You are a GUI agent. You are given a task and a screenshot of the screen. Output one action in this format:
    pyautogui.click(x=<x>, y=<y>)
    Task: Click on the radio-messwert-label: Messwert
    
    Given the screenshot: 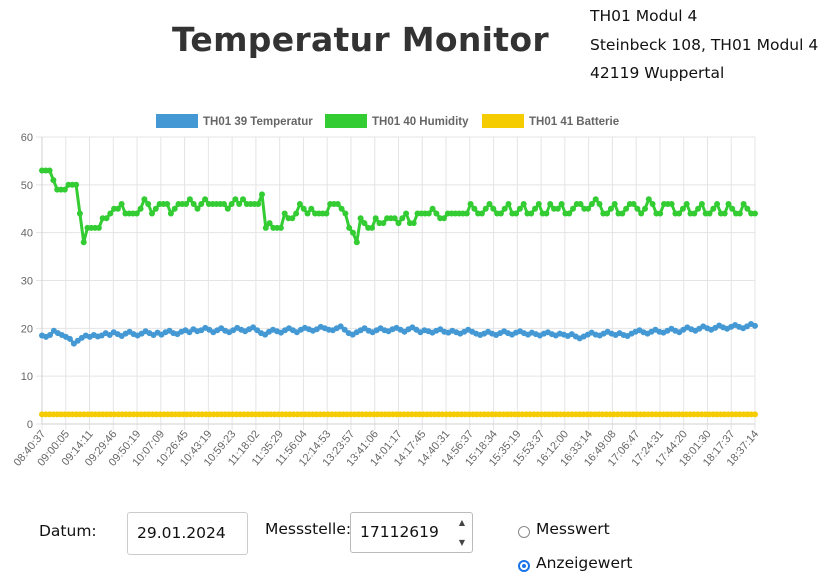 What is the action you would take?
    pyautogui.click(x=573, y=529)
    